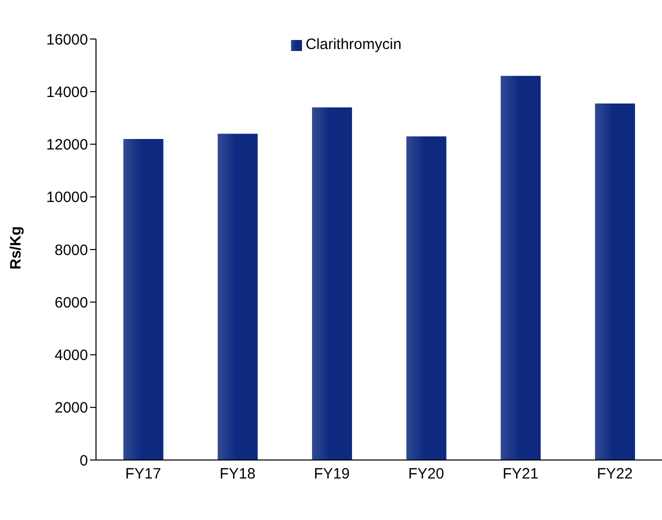 Image resolution: width=662 pixels, height=520 pixels. I want to click on y-tick-label: 16000, so click(67, 39).